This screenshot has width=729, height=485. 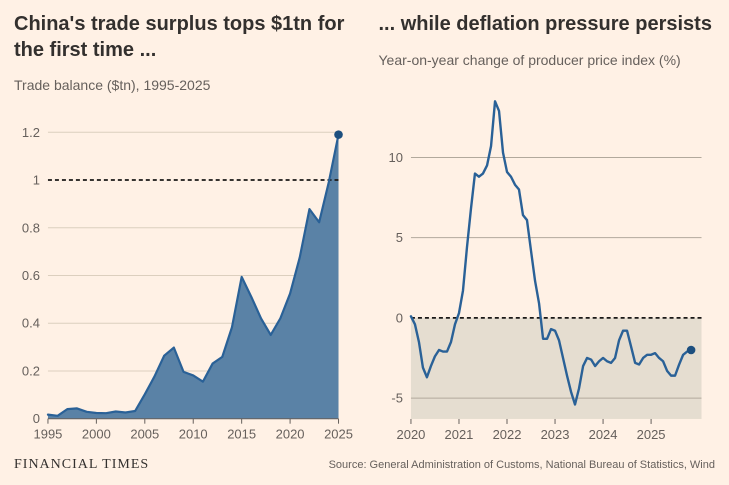 I want to click on x-tick-label: 2010, so click(x=193, y=434).